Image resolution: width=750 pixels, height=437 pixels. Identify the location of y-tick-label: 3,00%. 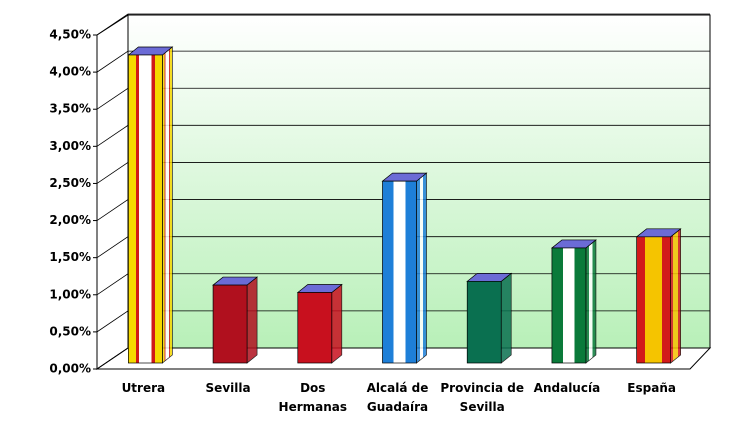
(70, 146).